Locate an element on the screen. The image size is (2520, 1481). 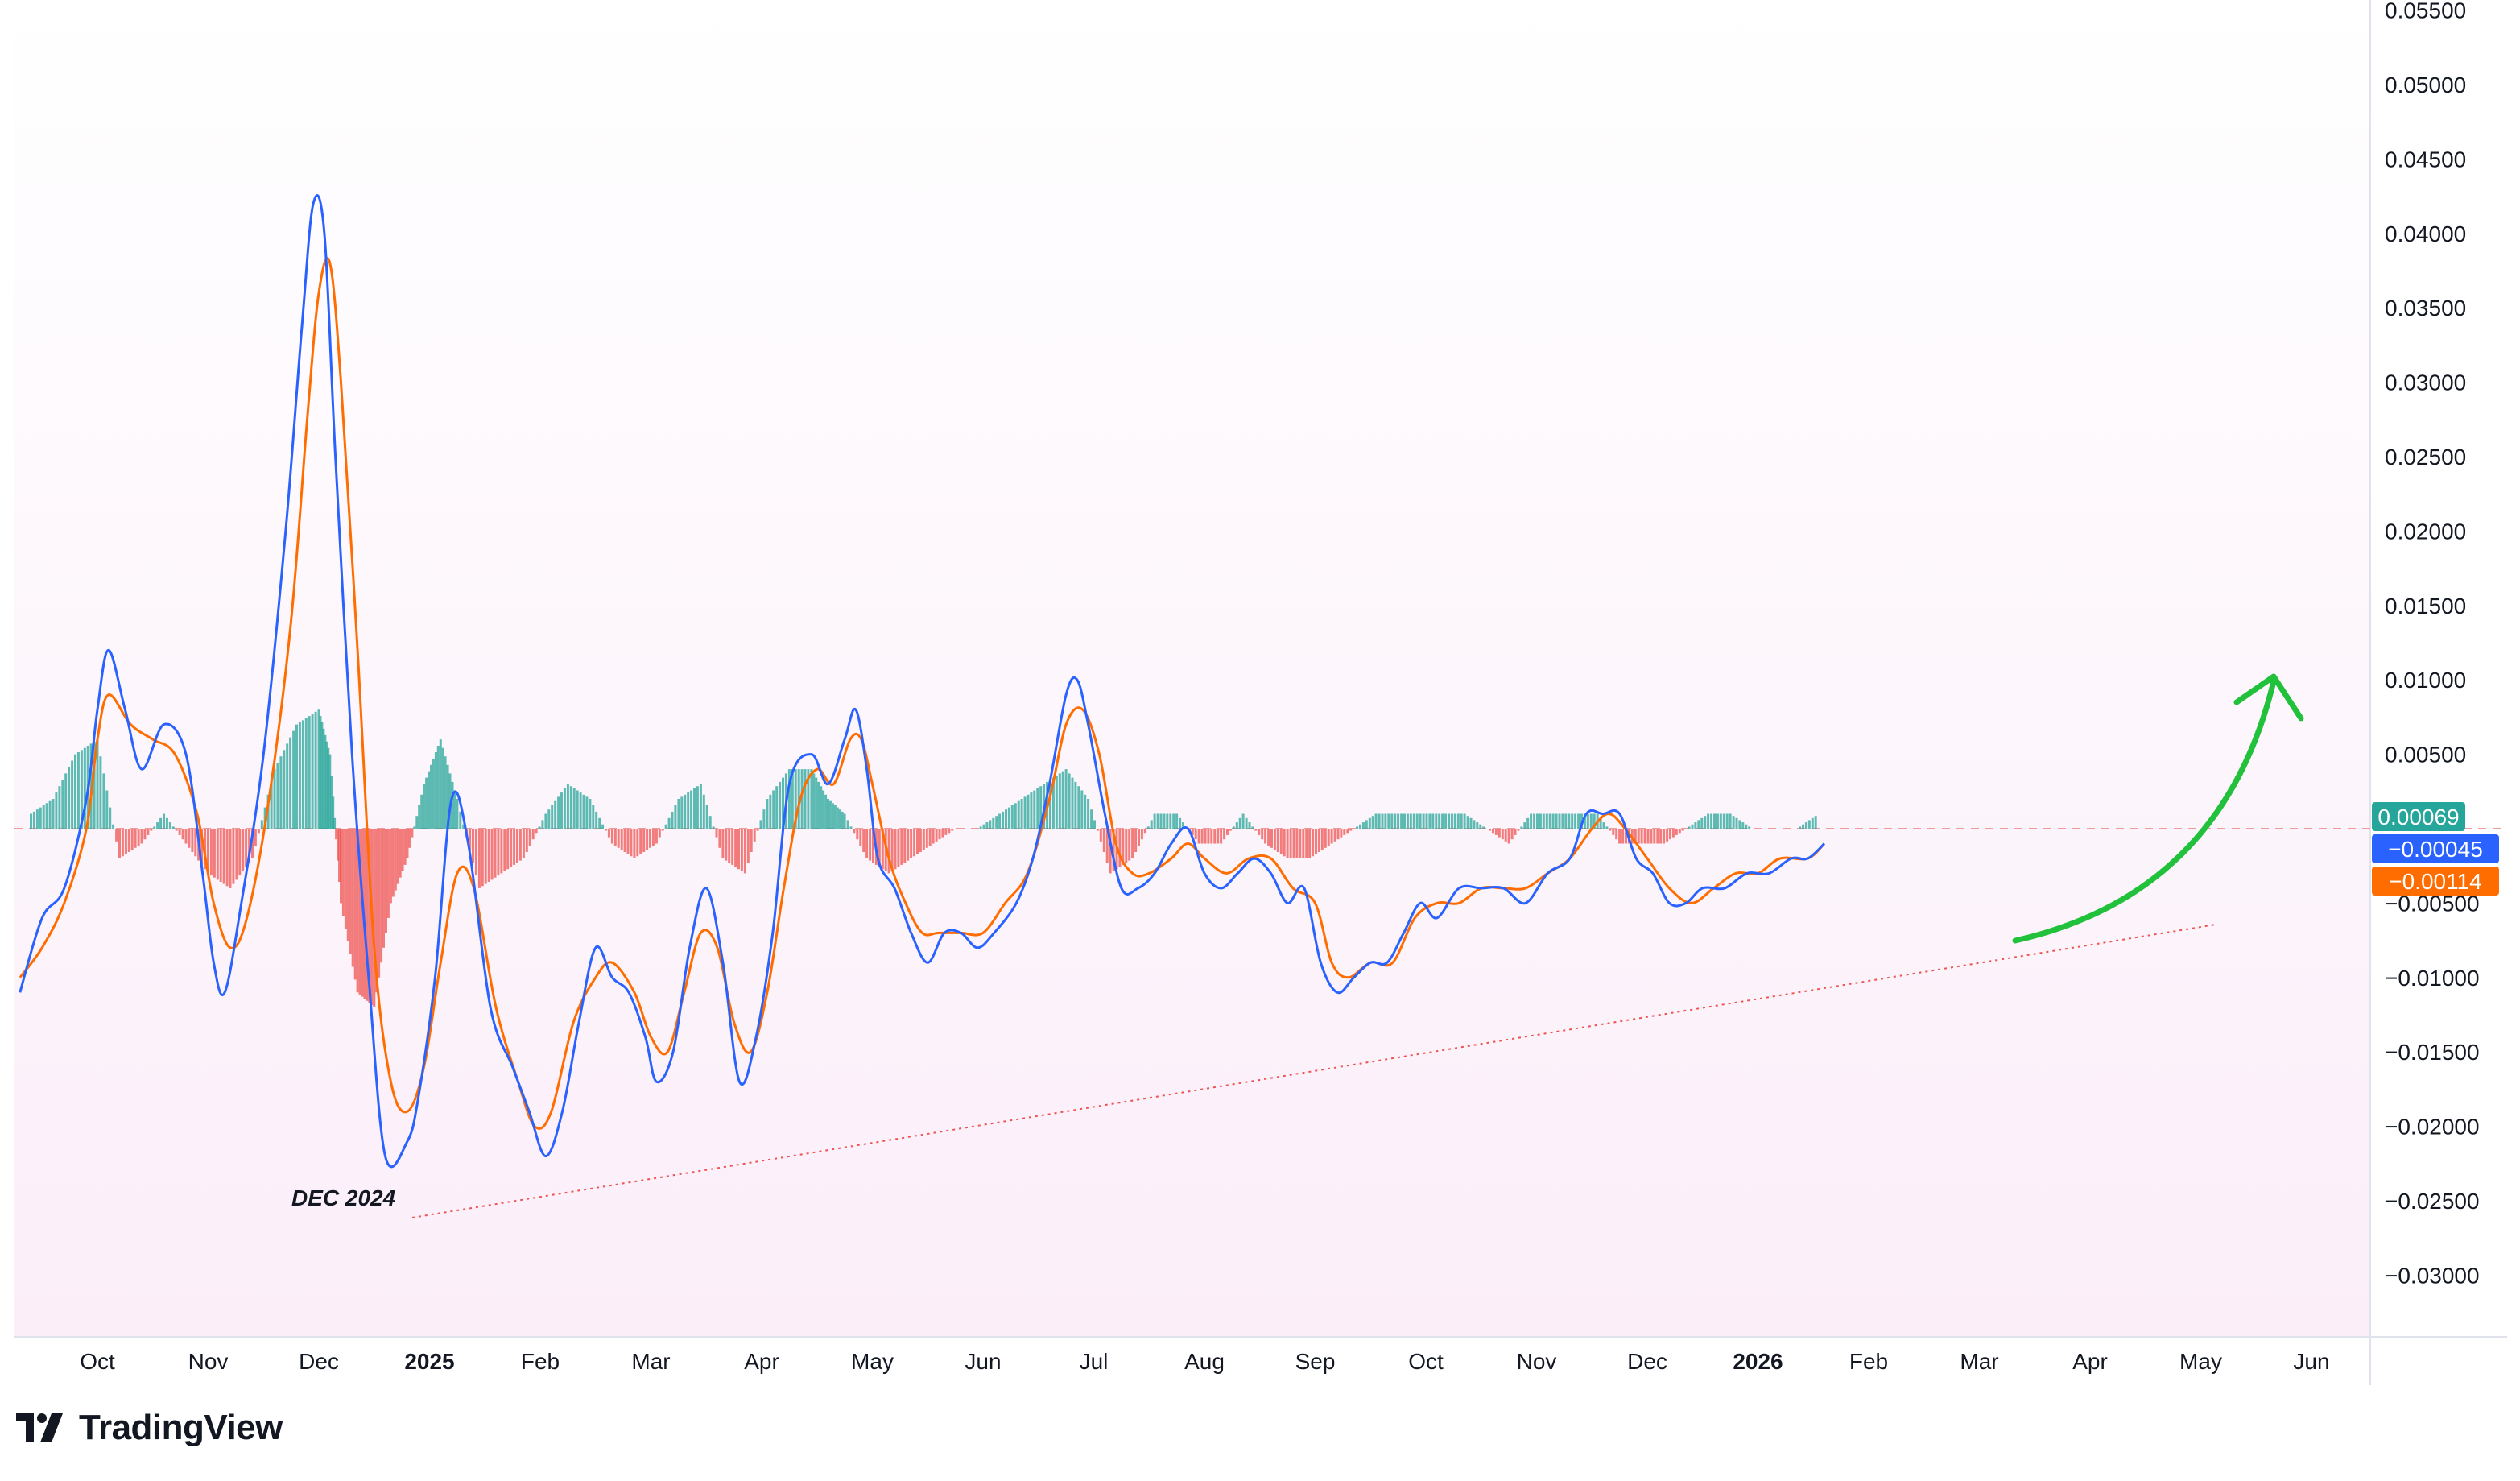
tradingview-logo-text: TradingView is located at coordinates (181, 1427).